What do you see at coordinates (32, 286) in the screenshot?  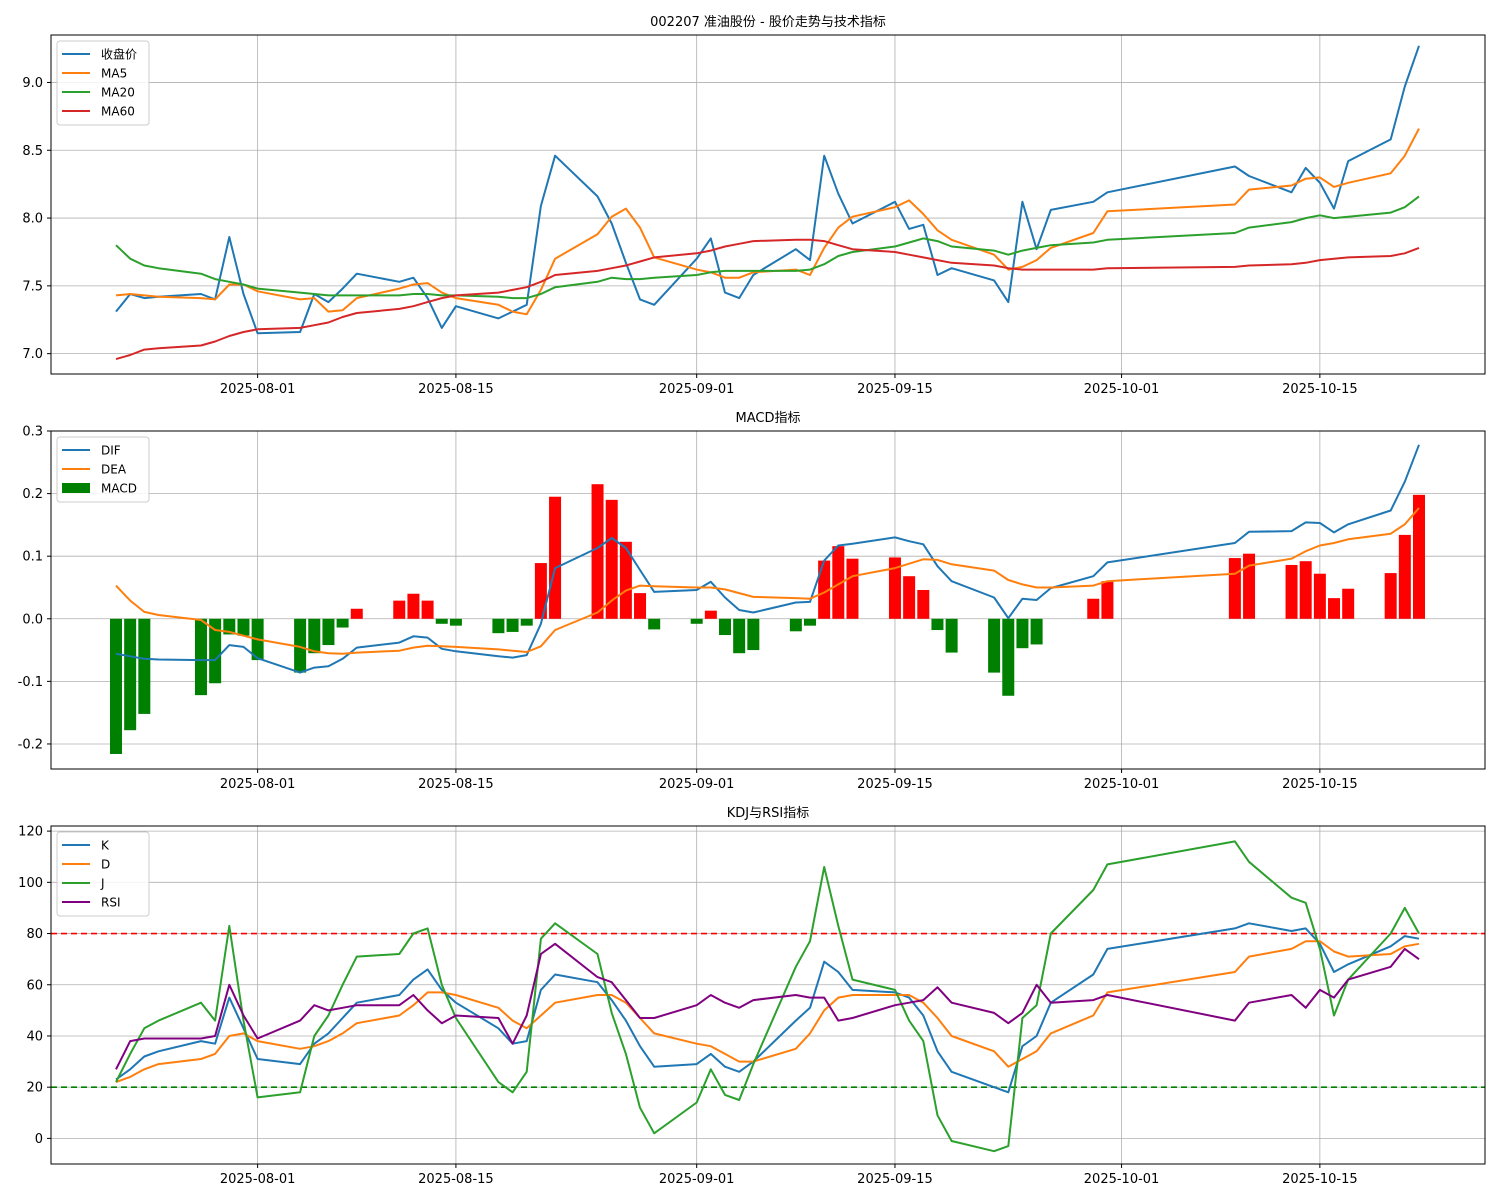 I see `y-tick-label: 7.5` at bounding box center [32, 286].